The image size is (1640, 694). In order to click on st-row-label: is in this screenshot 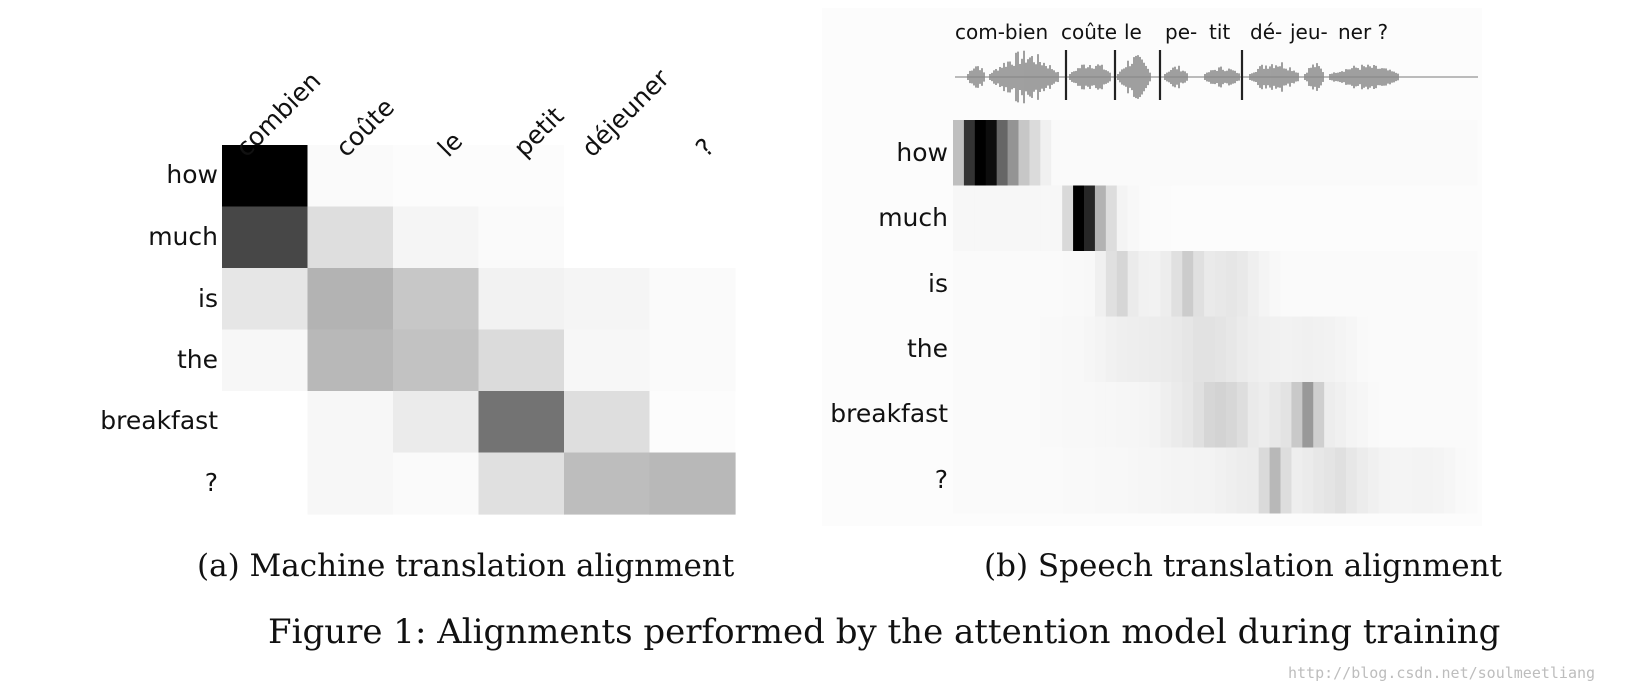, I will do `click(938, 283)`.